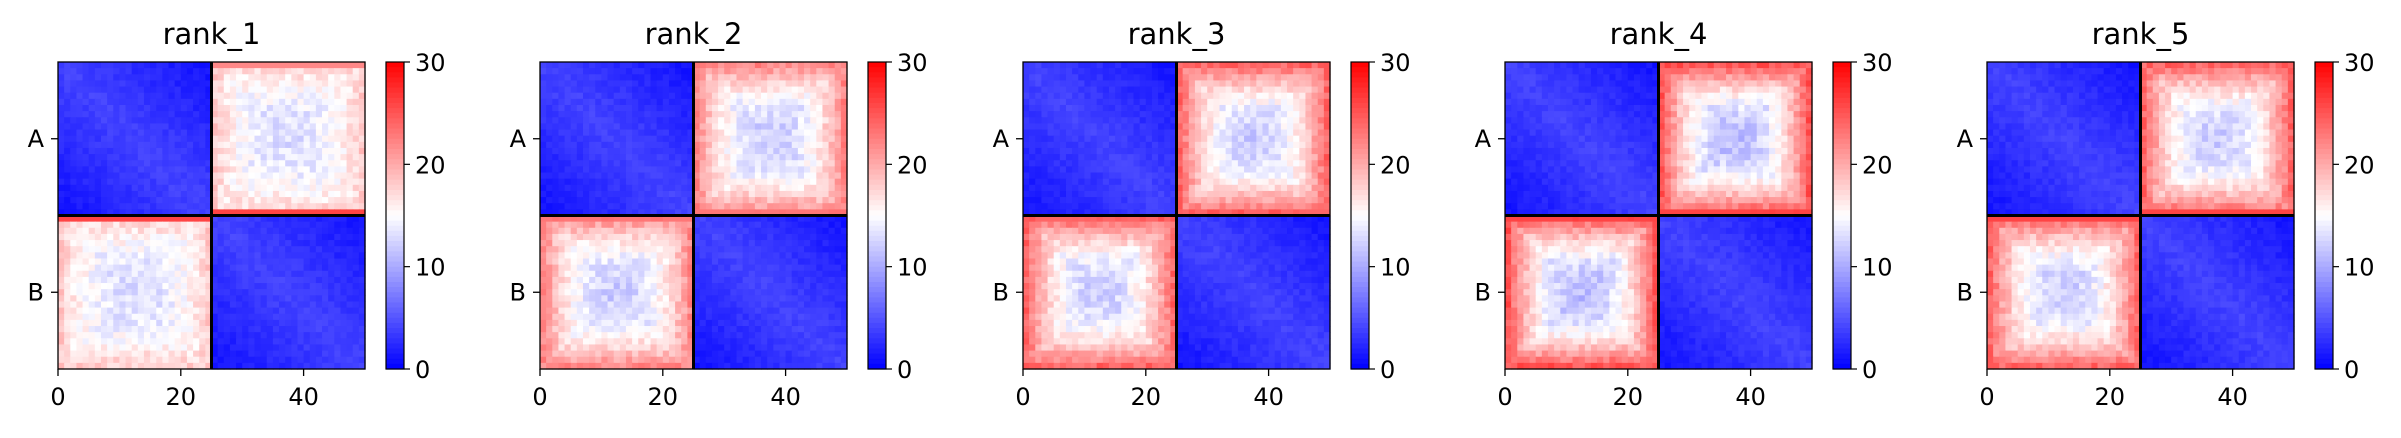 The image size is (2401, 438). What do you see at coordinates (422, 370) in the screenshot?
I see `colorbar-tick-label: 0` at bounding box center [422, 370].